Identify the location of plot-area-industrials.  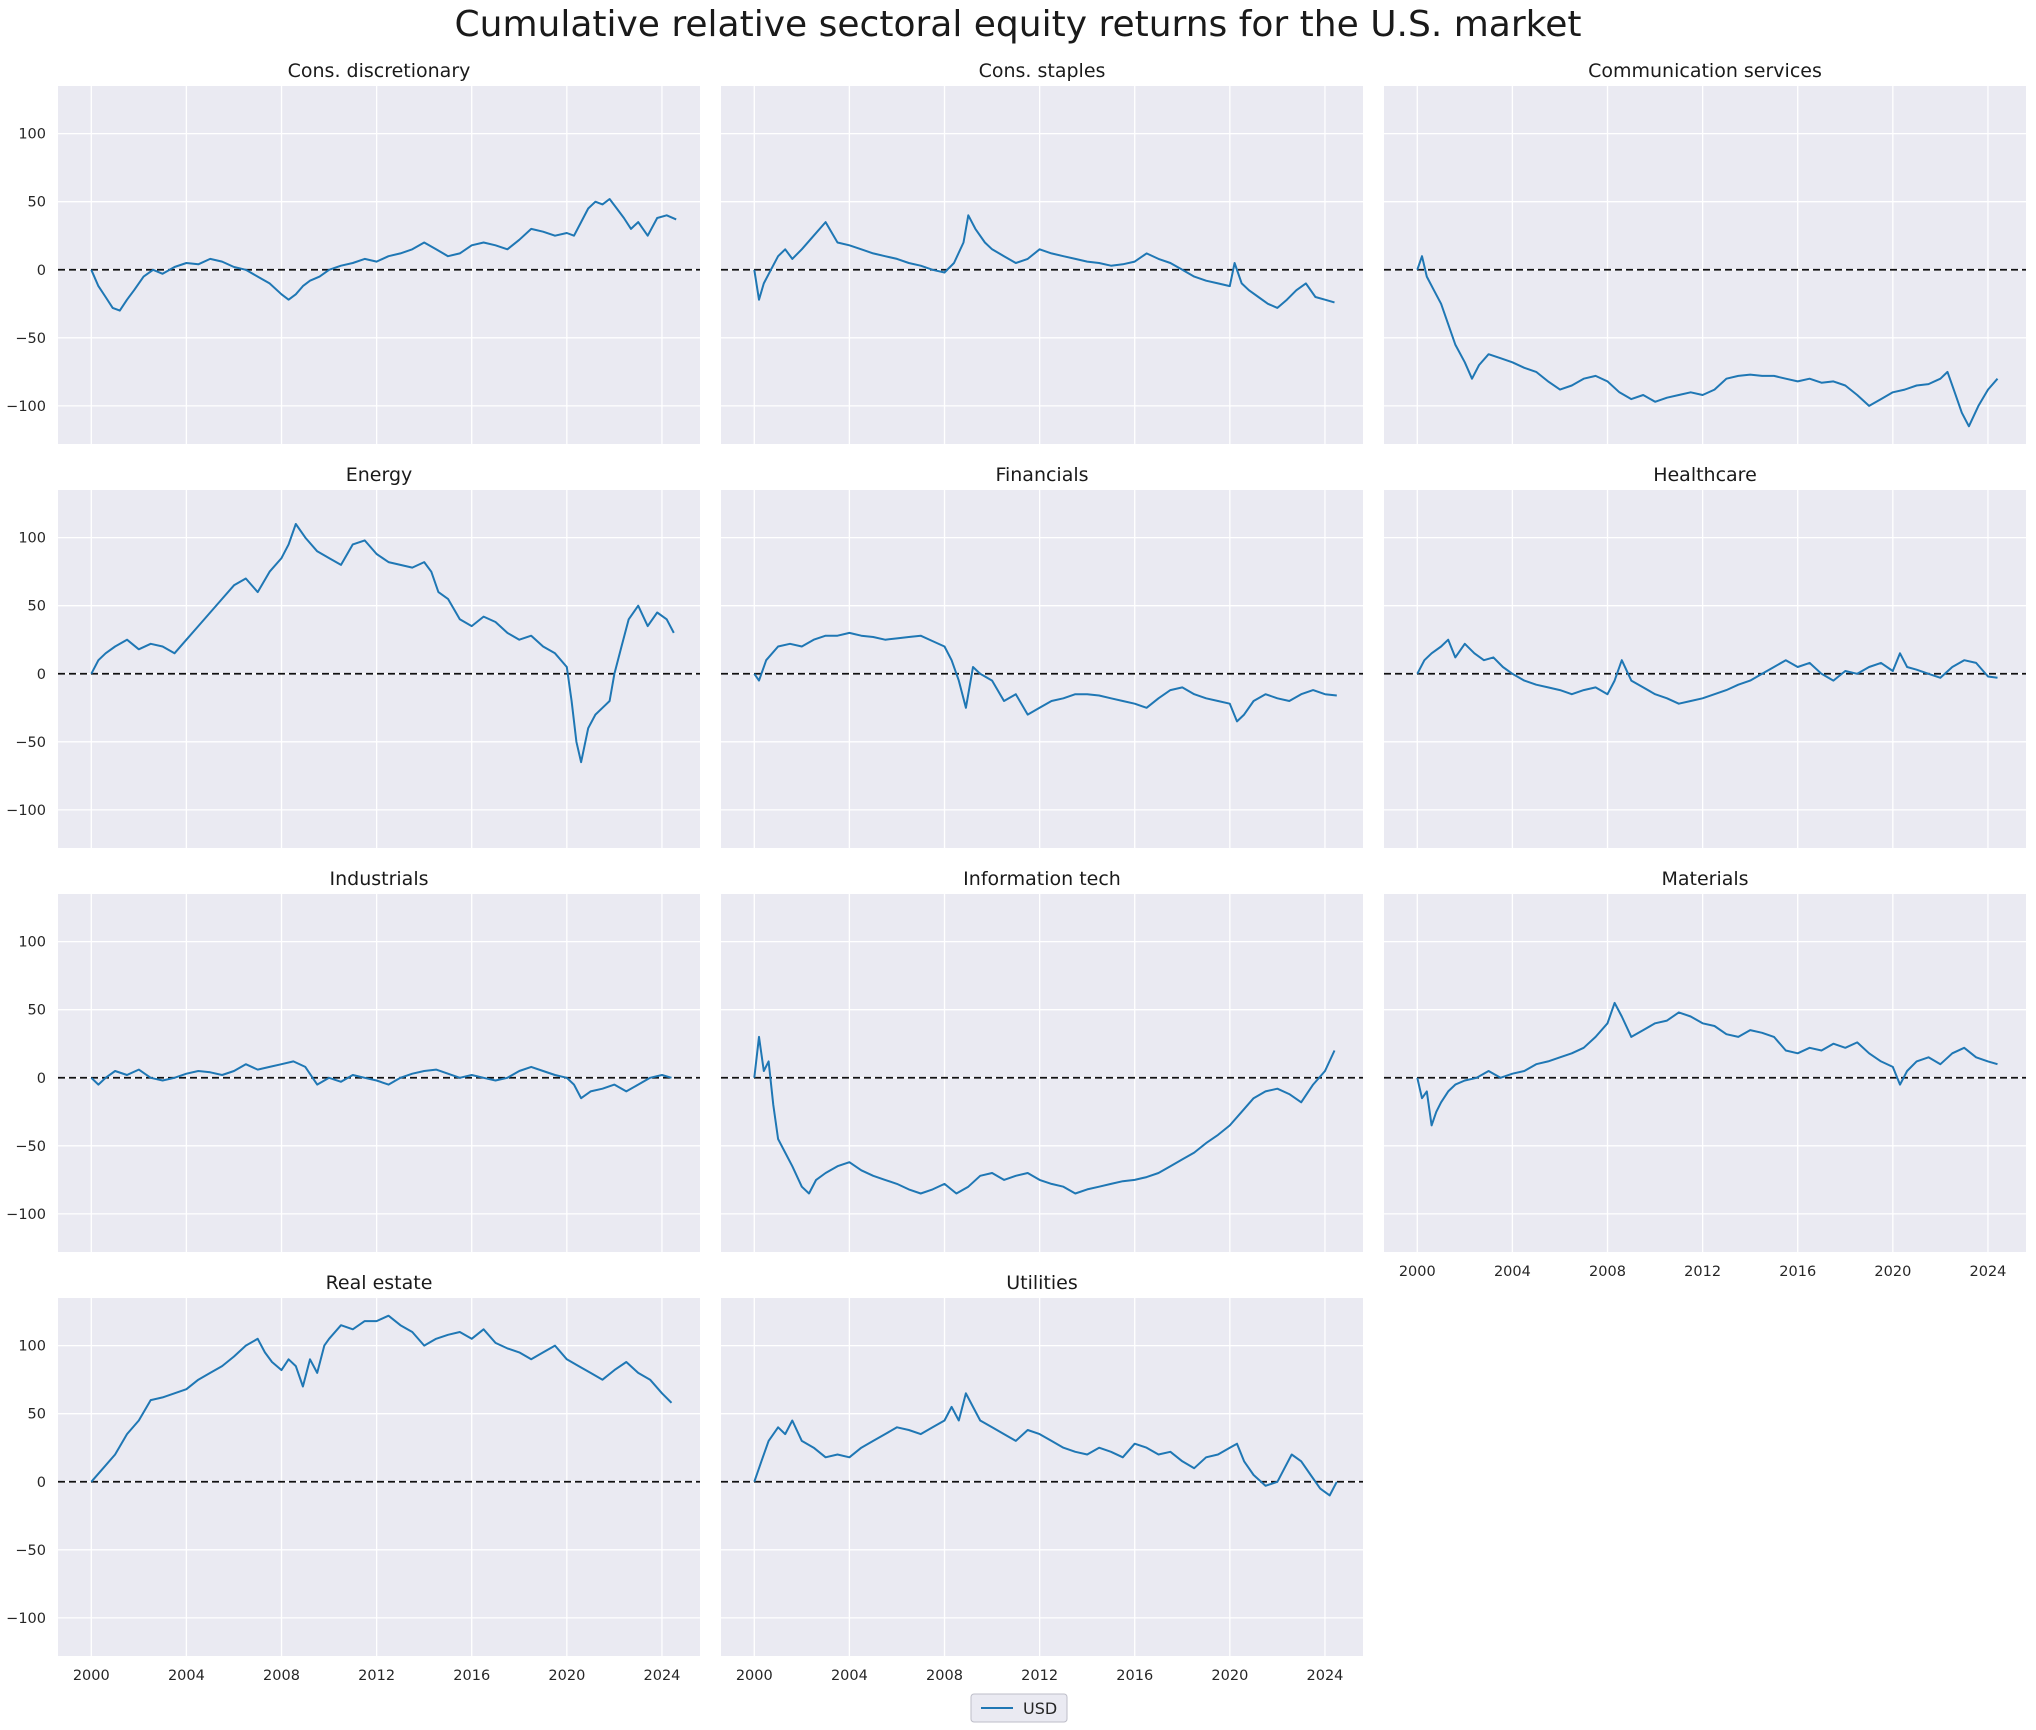
(379, 1073).